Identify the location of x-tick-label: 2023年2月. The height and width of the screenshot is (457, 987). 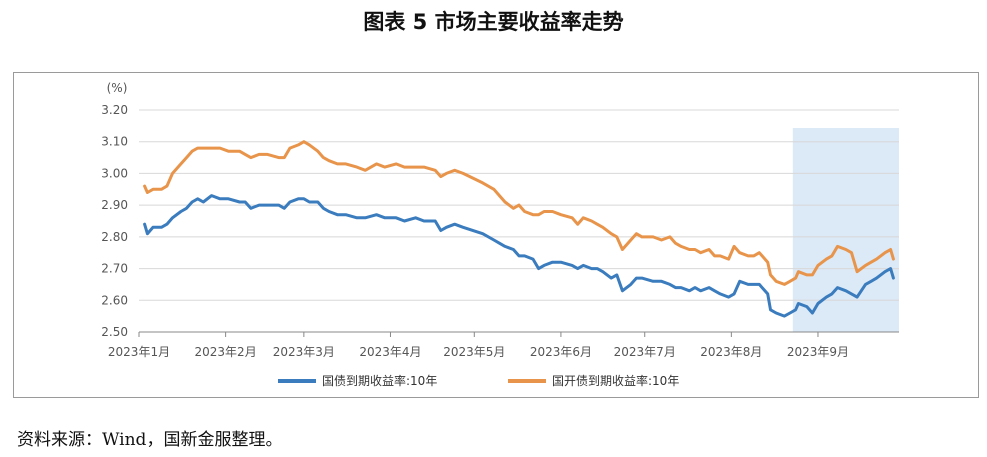
(226, 352).